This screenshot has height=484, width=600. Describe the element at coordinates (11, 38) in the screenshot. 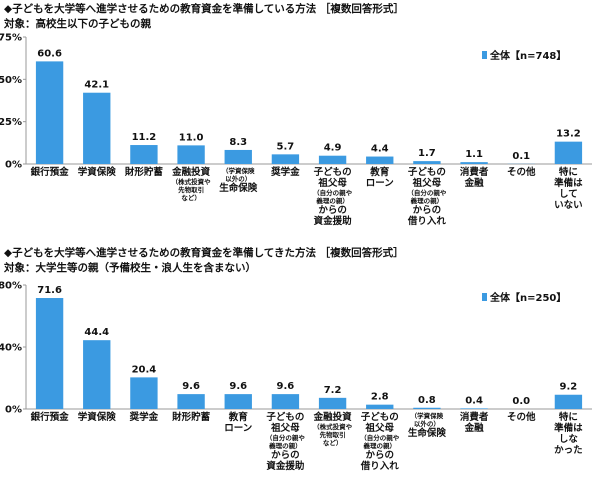

I see `y-tick-label: 75%` at that location.